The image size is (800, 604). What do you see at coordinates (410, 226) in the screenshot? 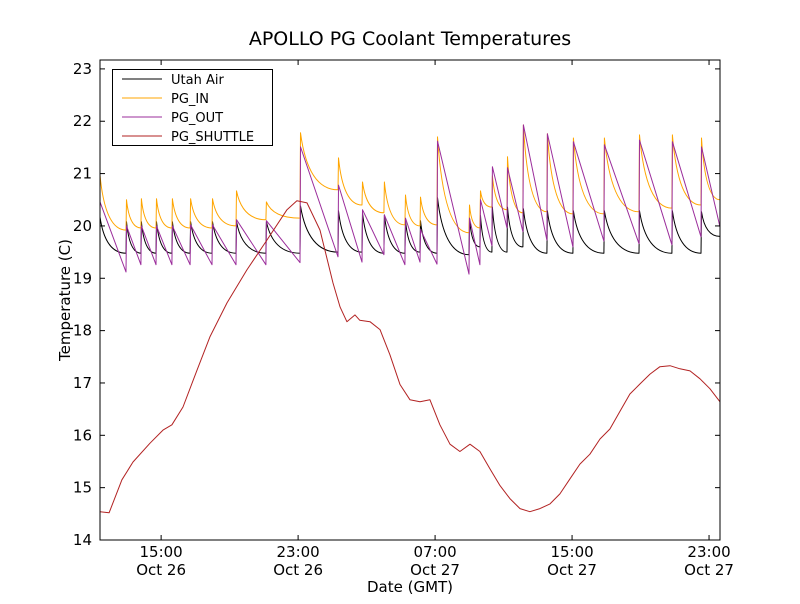
I see `series-line-utah-air` at bounding box center [410, 226].